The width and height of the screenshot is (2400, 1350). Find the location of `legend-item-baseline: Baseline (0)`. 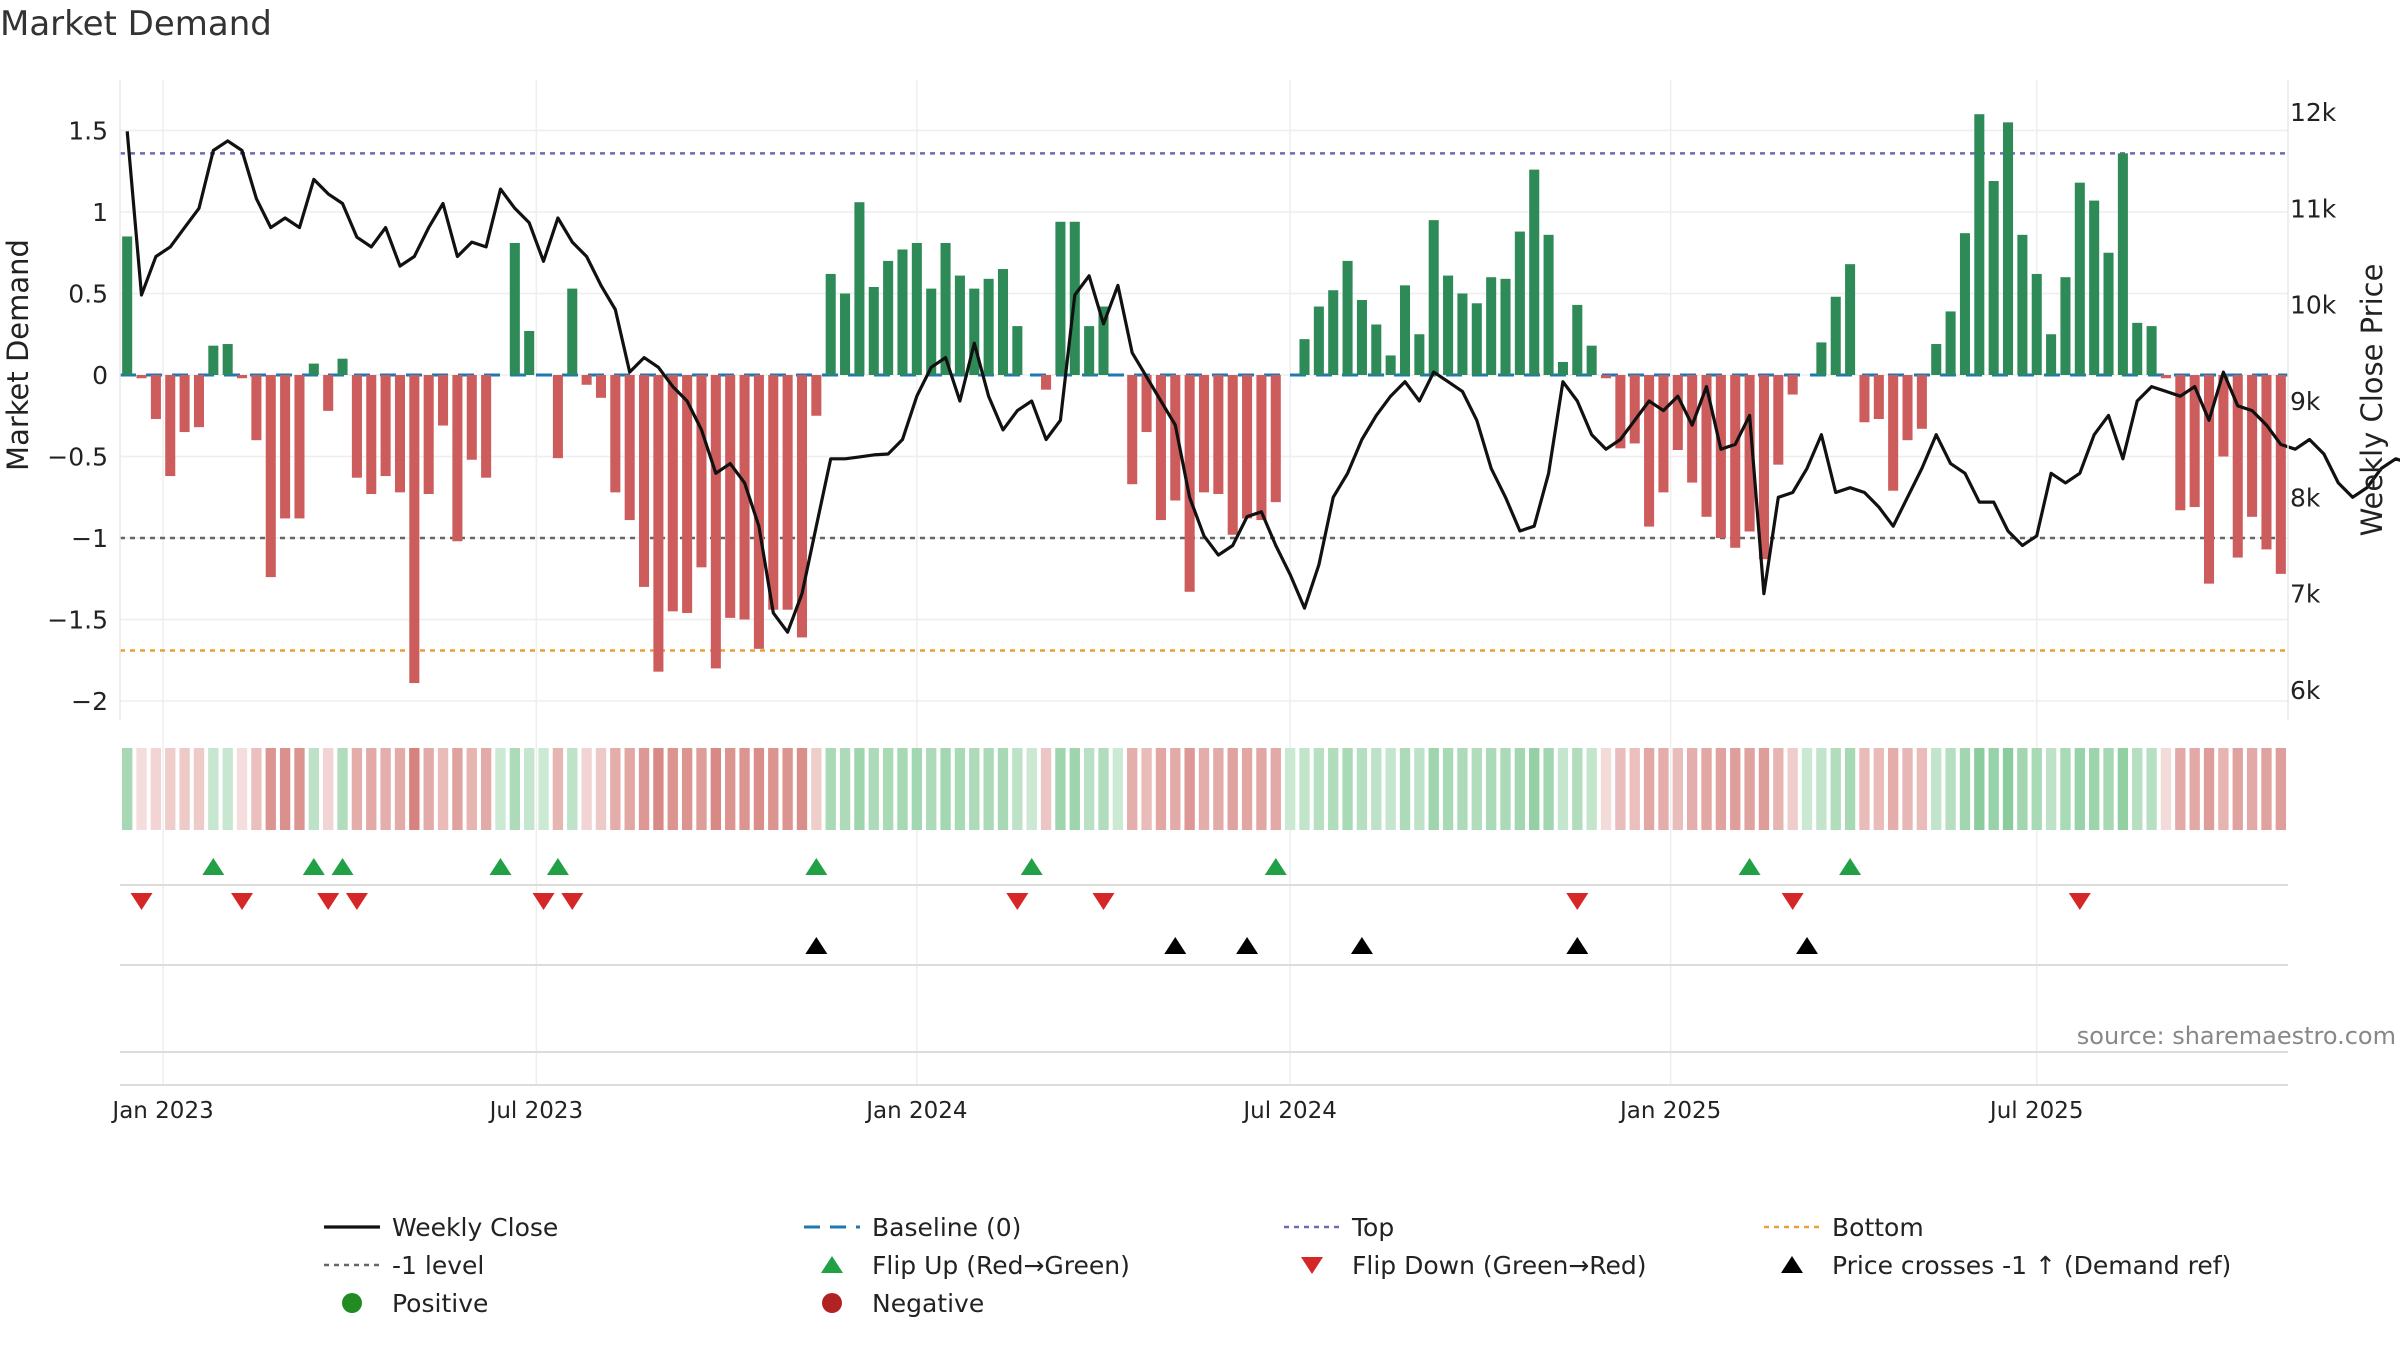

legend-item-baseline: Baseline (0) is located at coordinates (910, 1227).